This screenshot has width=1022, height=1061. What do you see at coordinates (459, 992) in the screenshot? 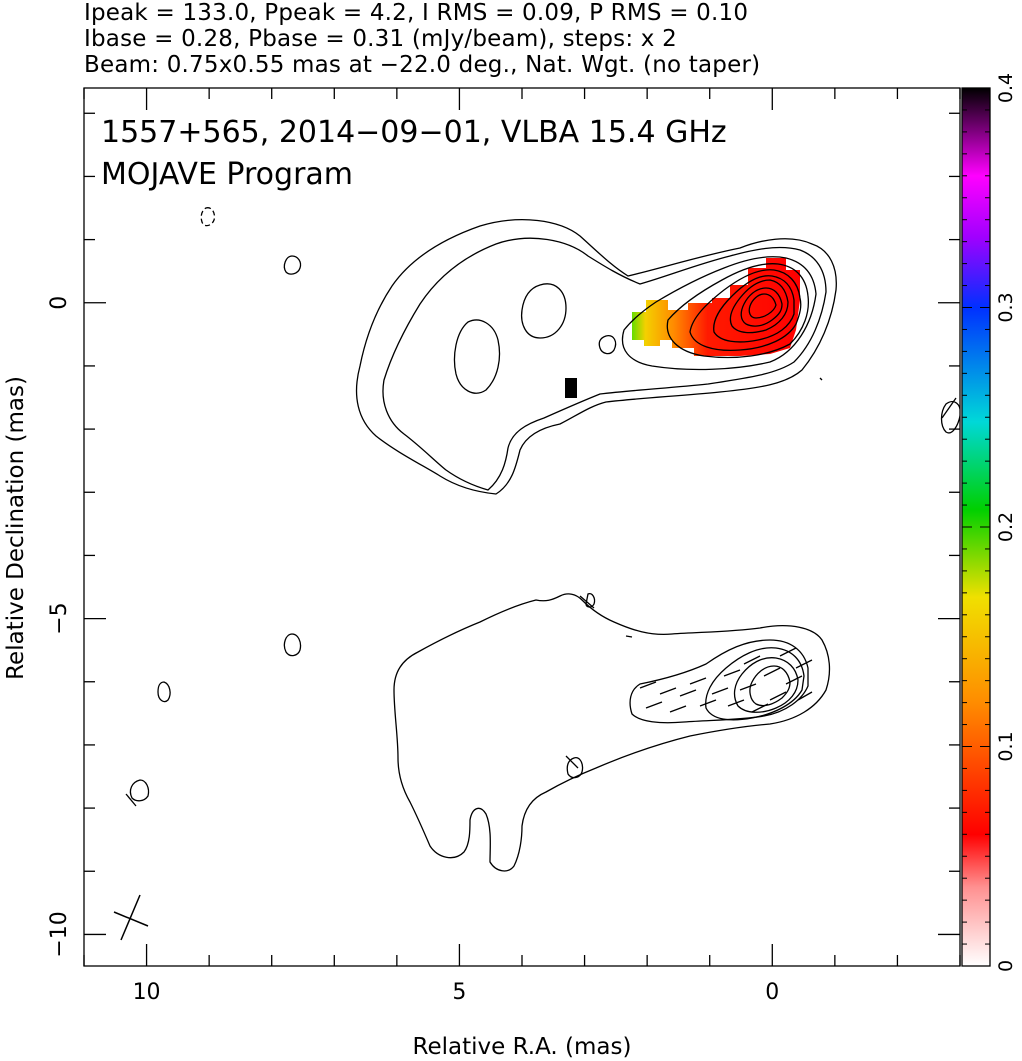
I see `x-tick-label: 5` at bounding box center [459, 992].